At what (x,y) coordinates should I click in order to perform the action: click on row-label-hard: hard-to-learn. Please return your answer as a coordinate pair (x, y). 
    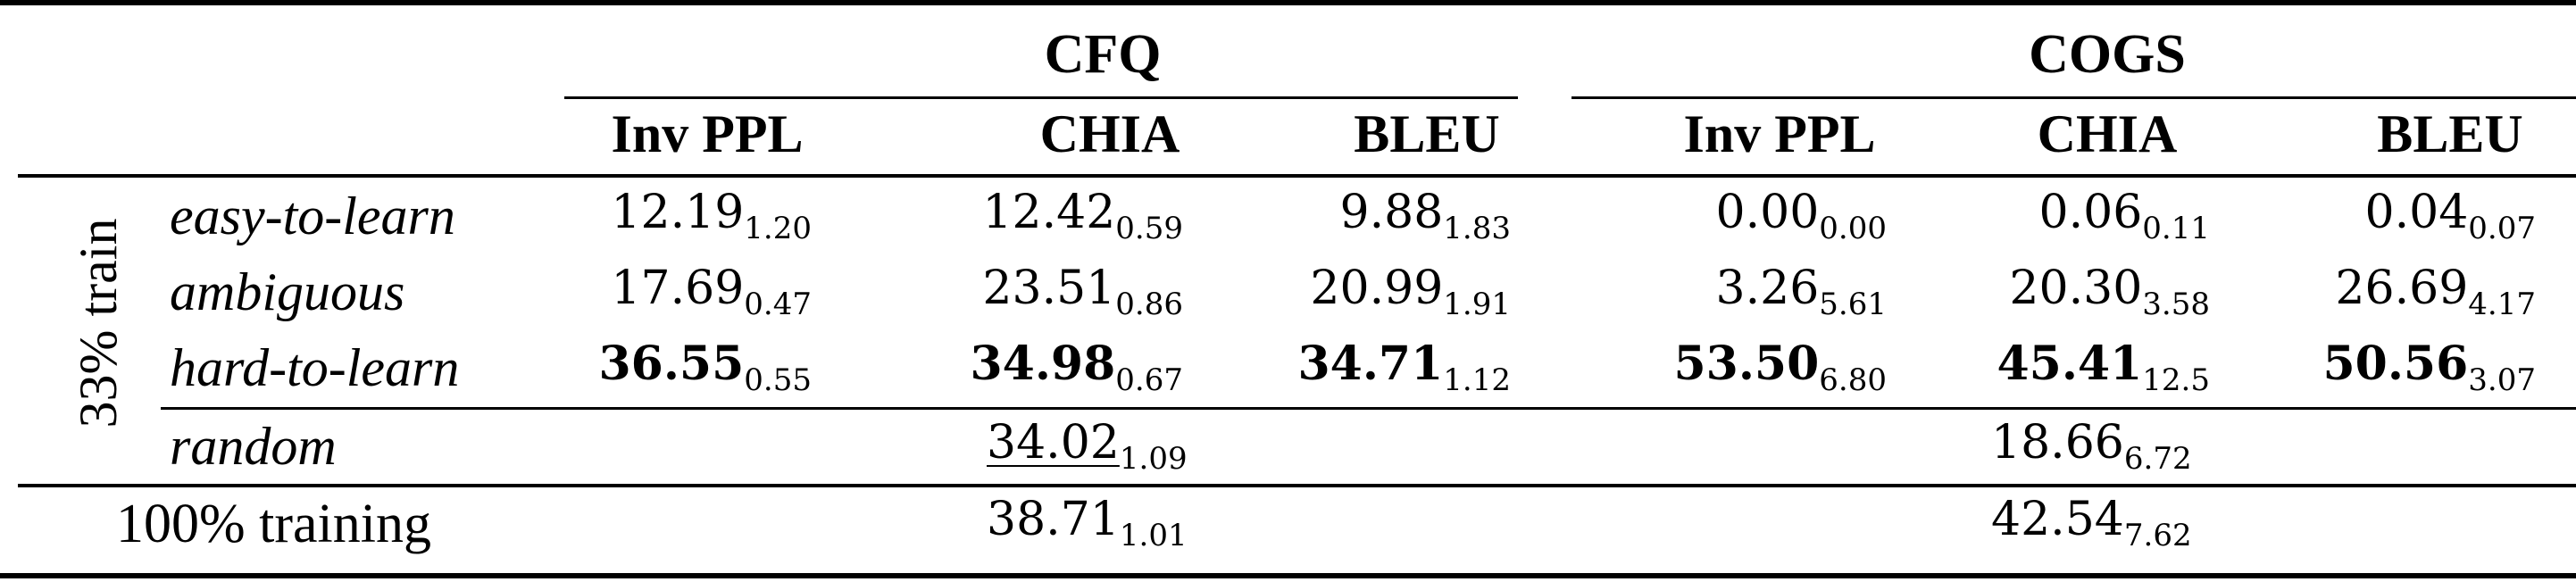
    Looking at the image, I should click on (315, 367).